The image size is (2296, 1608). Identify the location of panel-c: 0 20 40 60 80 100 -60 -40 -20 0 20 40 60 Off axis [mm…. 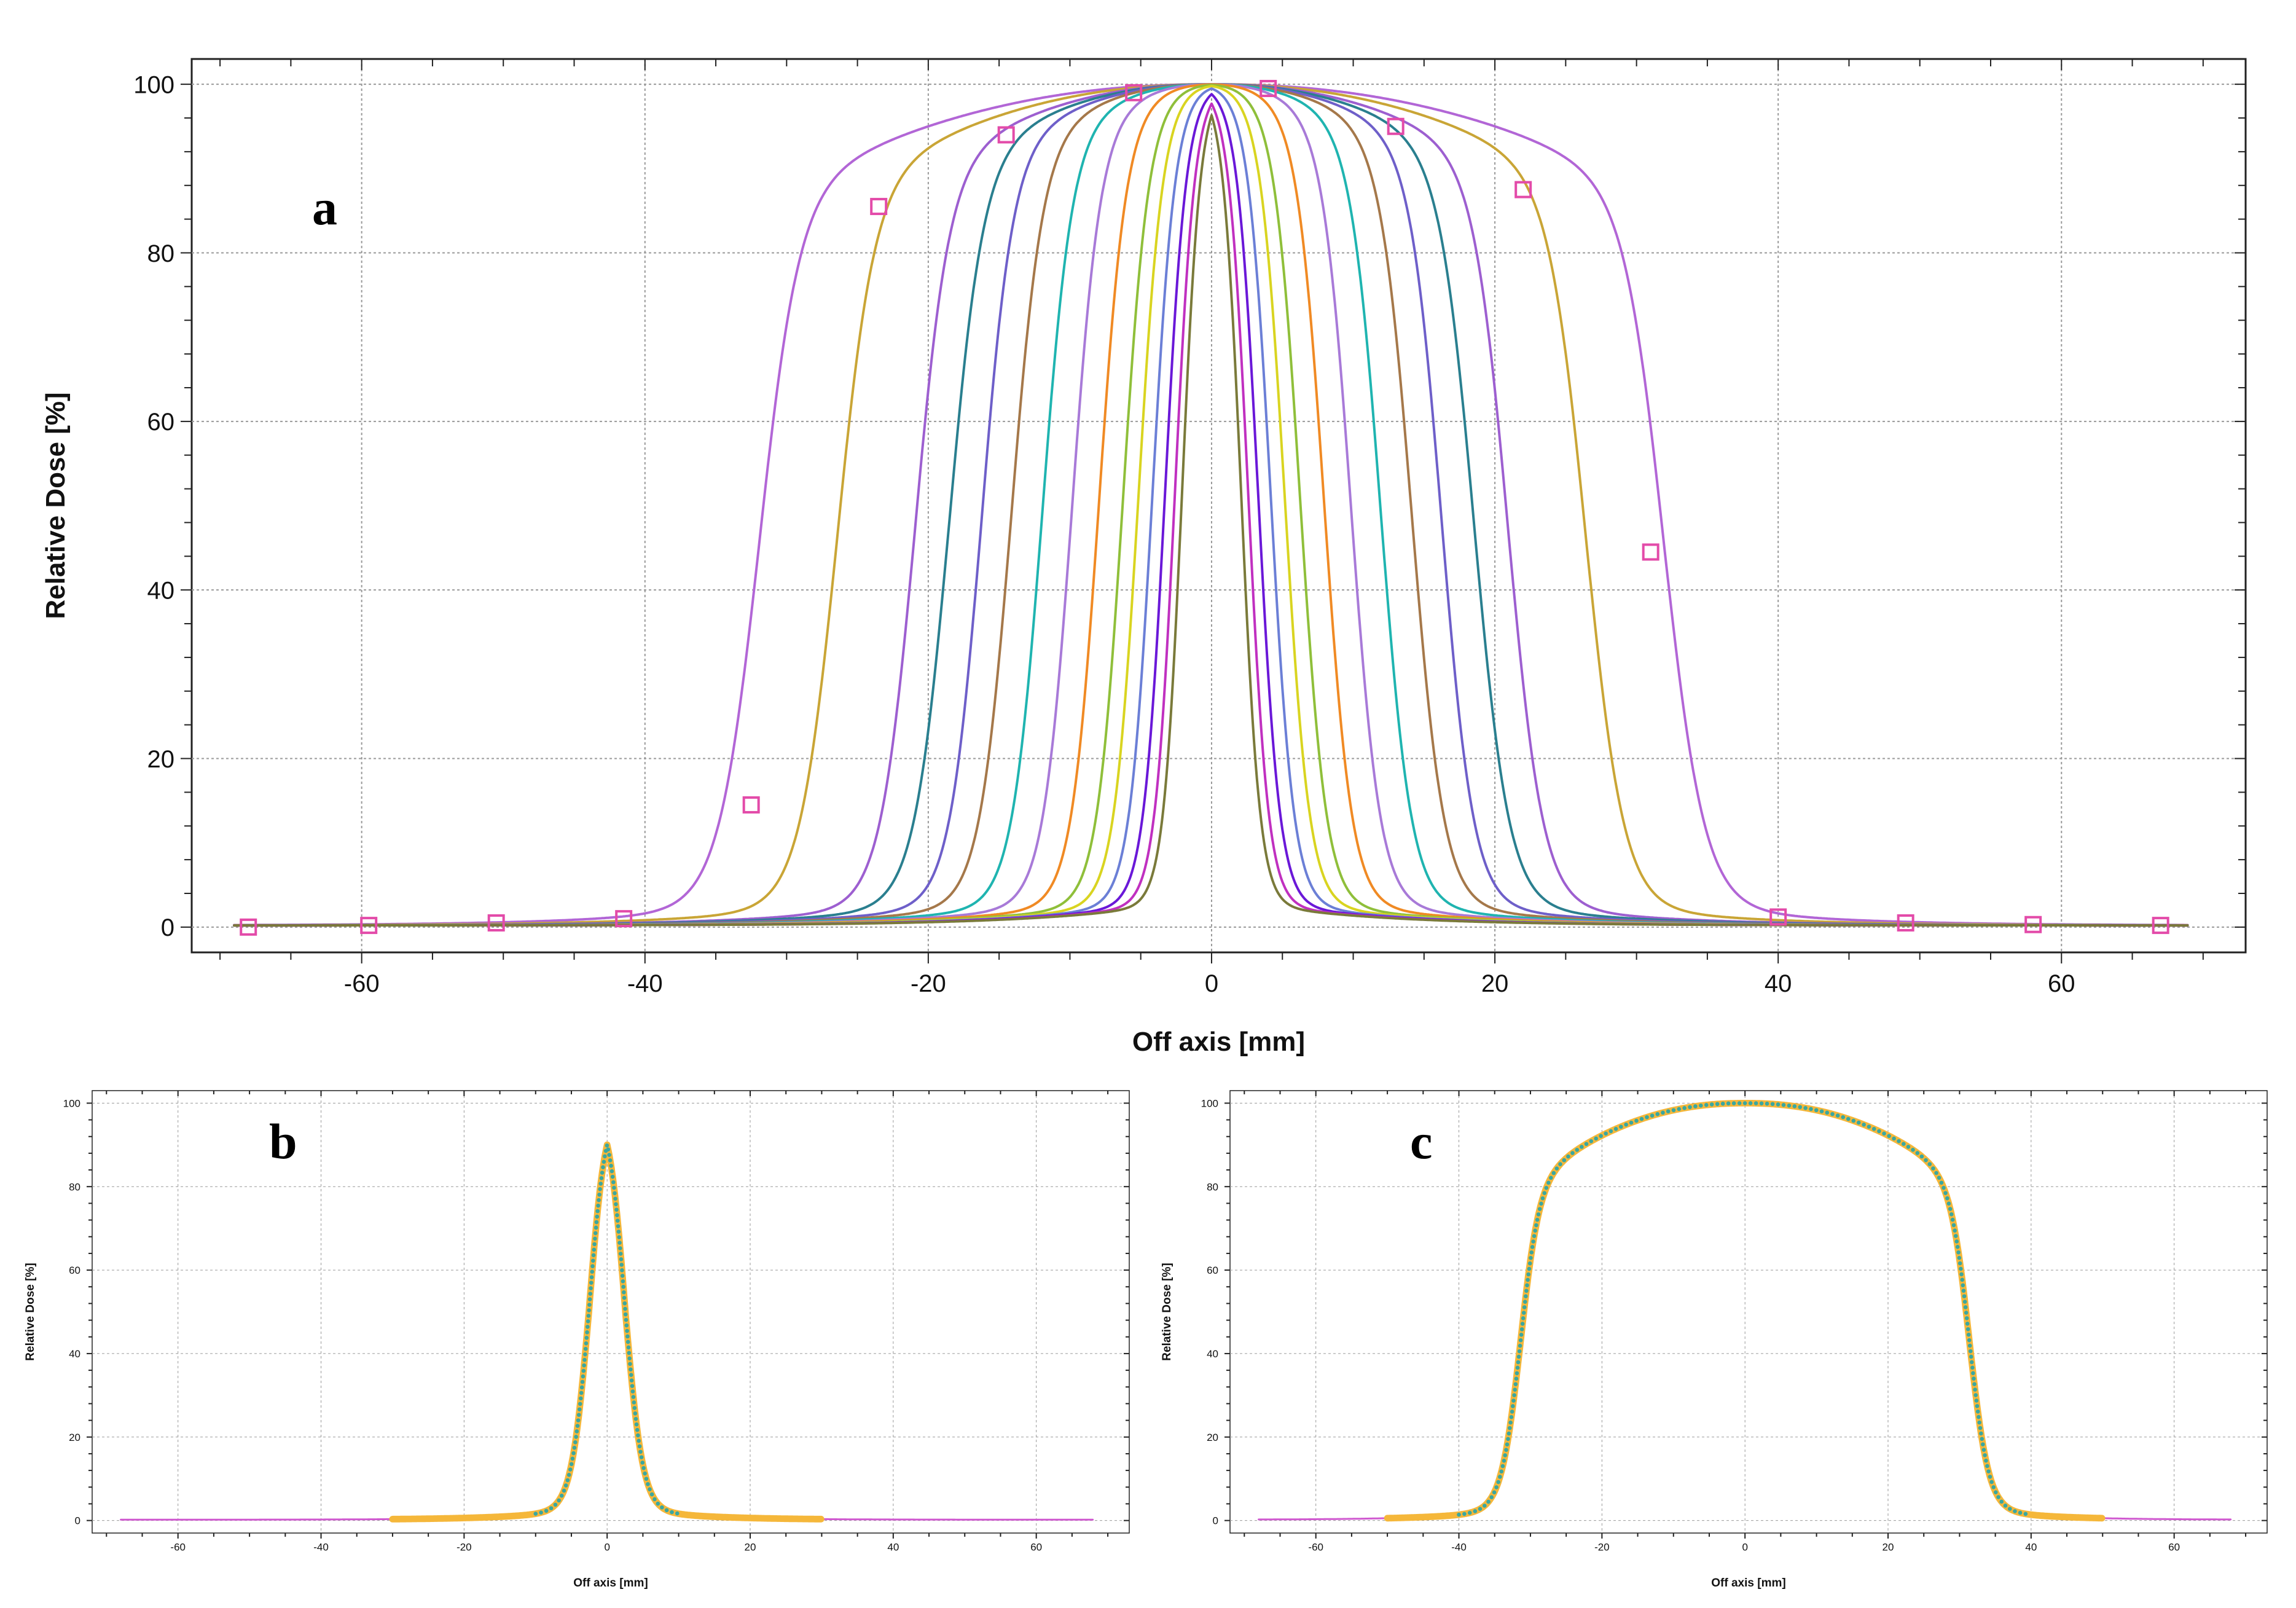
(1715, 1340).